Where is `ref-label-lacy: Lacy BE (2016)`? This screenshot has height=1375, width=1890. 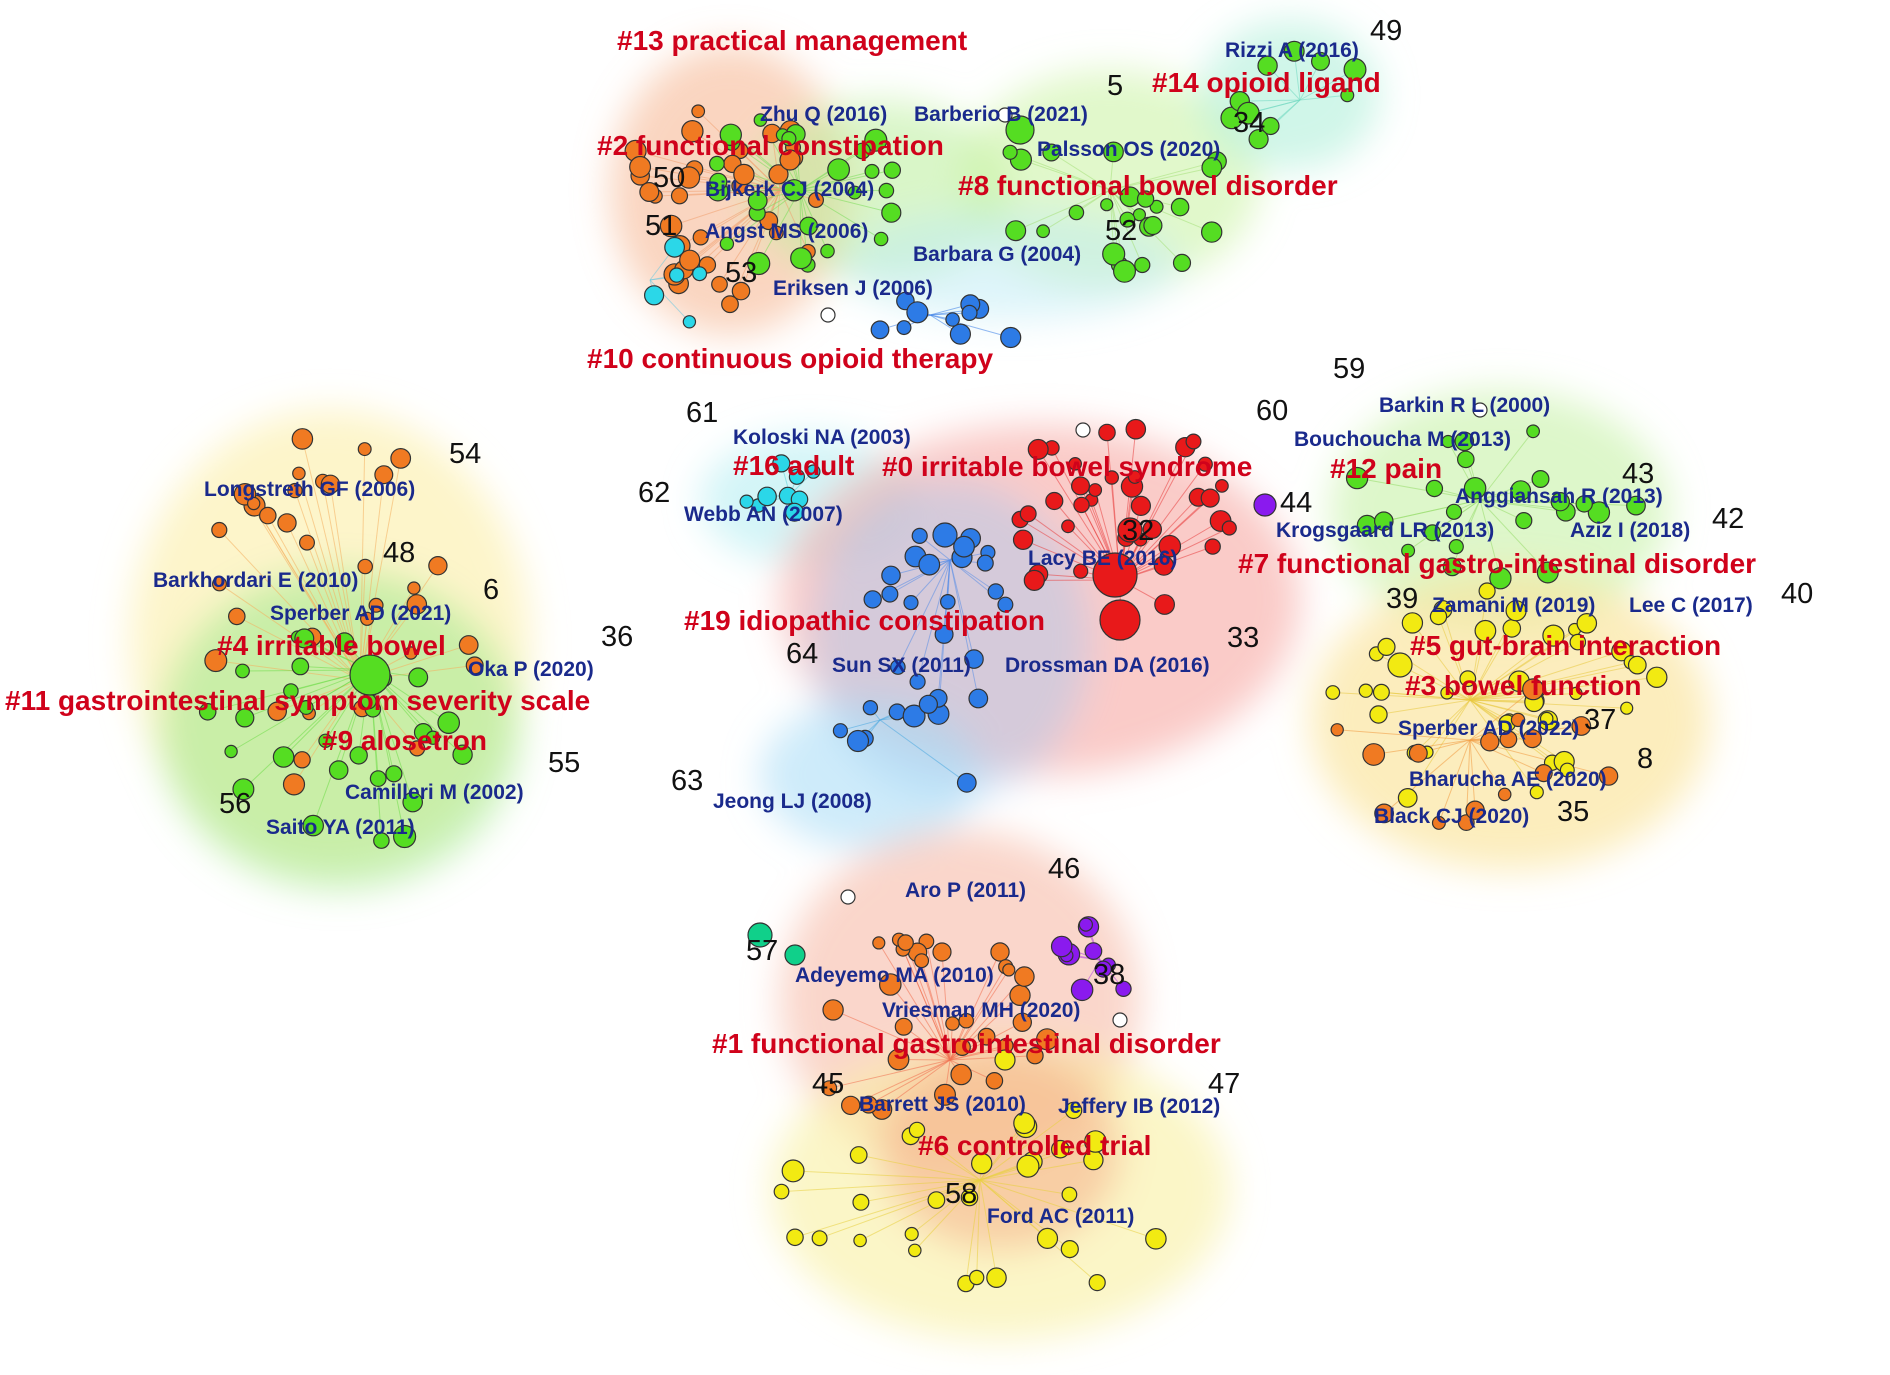
ref-label-lacy: Lacy BE (2016) is located at coordinates (1102, 558).